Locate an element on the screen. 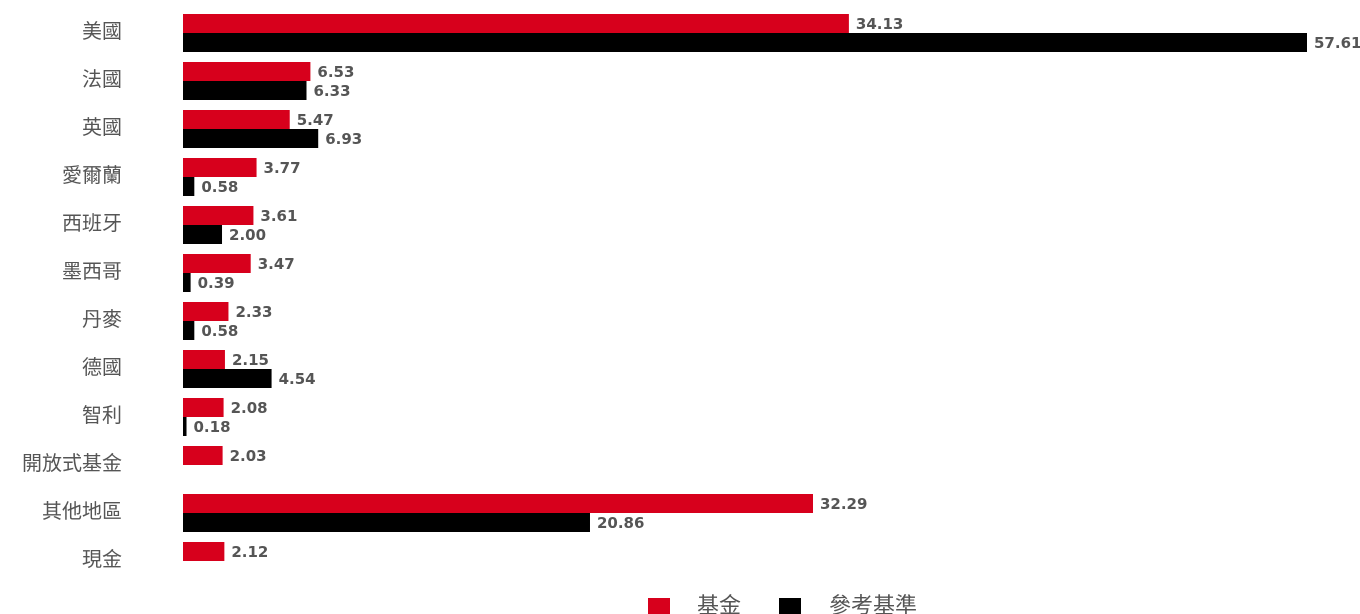 The image size is (1360, 614). category-label: 墨西哥 is located at coordinates (92, 271).